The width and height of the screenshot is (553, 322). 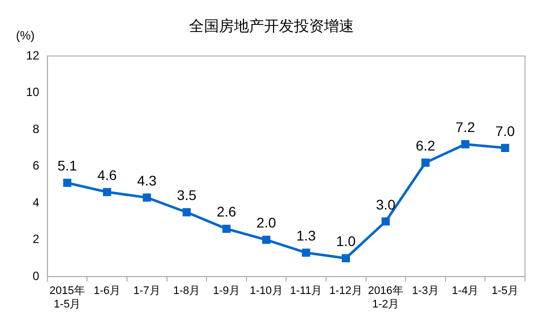 What do you see at coordinates (346, 241) in the screenshot?
I see `data-label: 1.0` at bounding box center [346, 241].